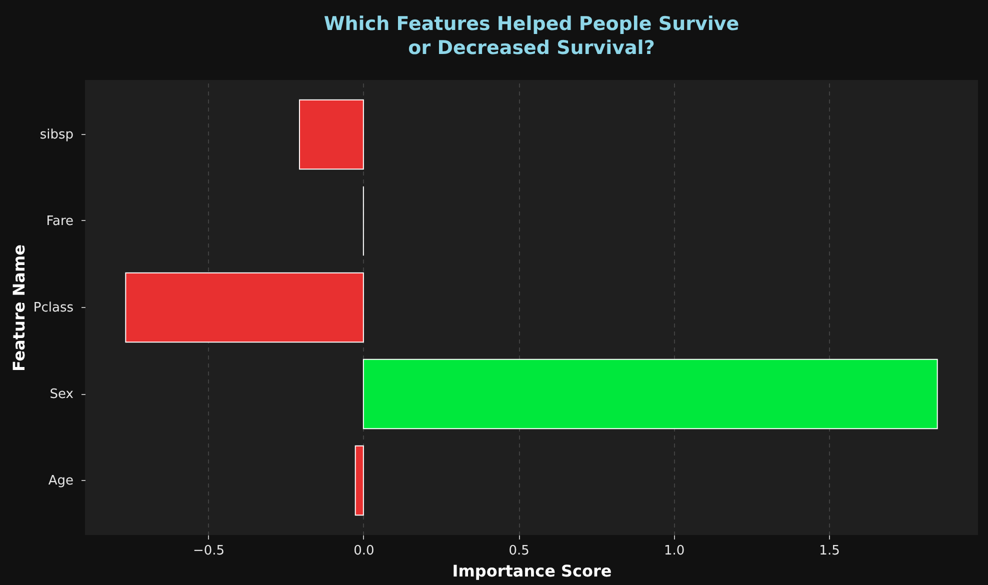 The image size is (988, 585). I want to click on y-tick-label: Fare, so click(60, 221).